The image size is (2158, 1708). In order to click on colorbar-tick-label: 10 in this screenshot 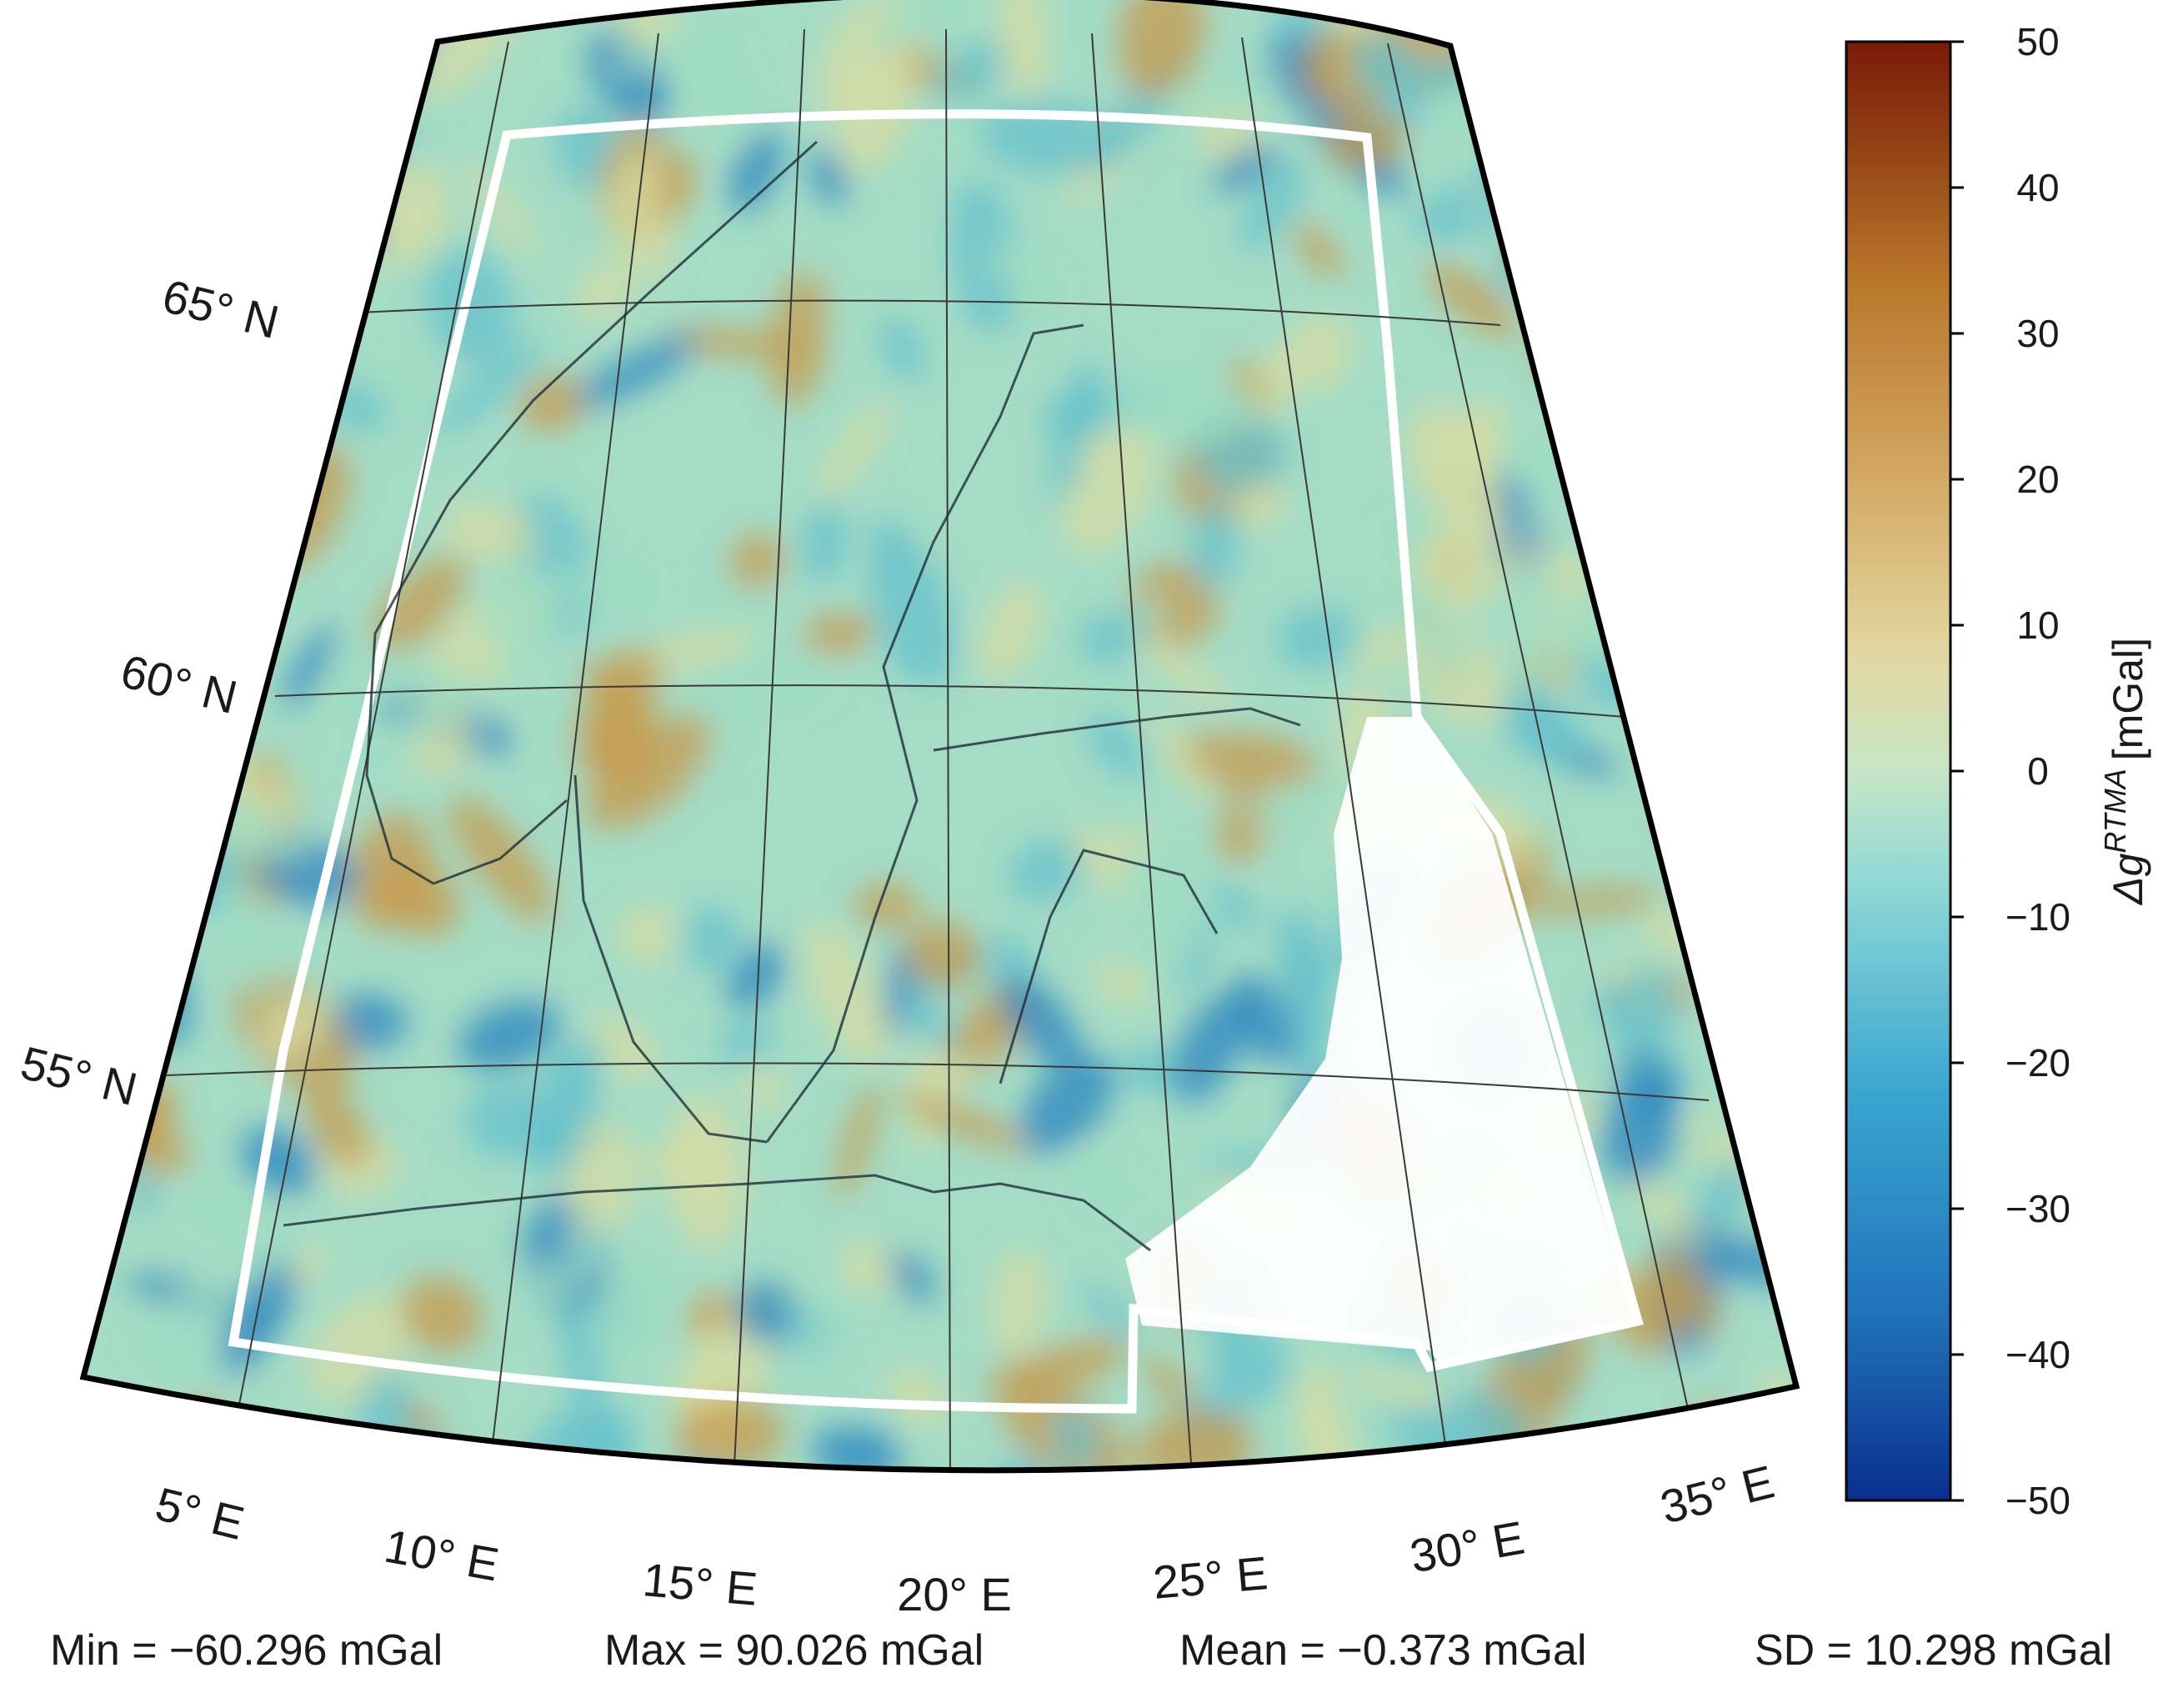, I will do `click(2037, 625)`.